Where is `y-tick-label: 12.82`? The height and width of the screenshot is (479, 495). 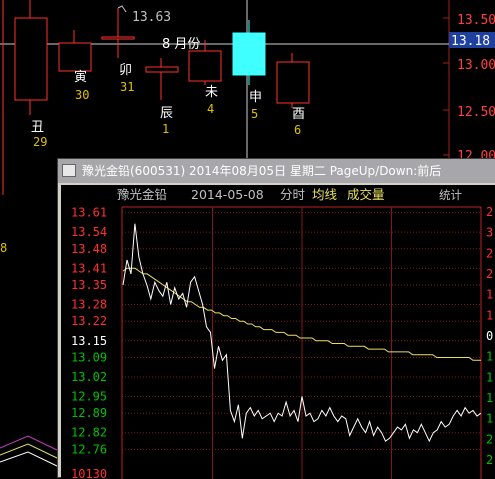 y-tick-label: 12.82 is located at coordinates (89, 433).